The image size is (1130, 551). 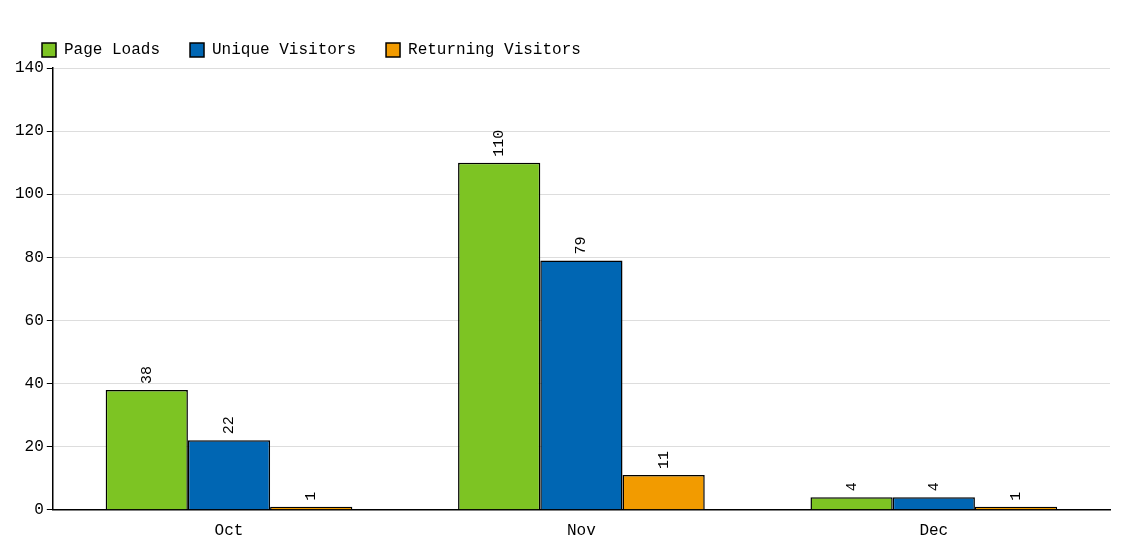 What do you see at coordinates (582, 530) in the screenshot?
I see `x-tick-label: Nov` at bounding box center [582, 530].